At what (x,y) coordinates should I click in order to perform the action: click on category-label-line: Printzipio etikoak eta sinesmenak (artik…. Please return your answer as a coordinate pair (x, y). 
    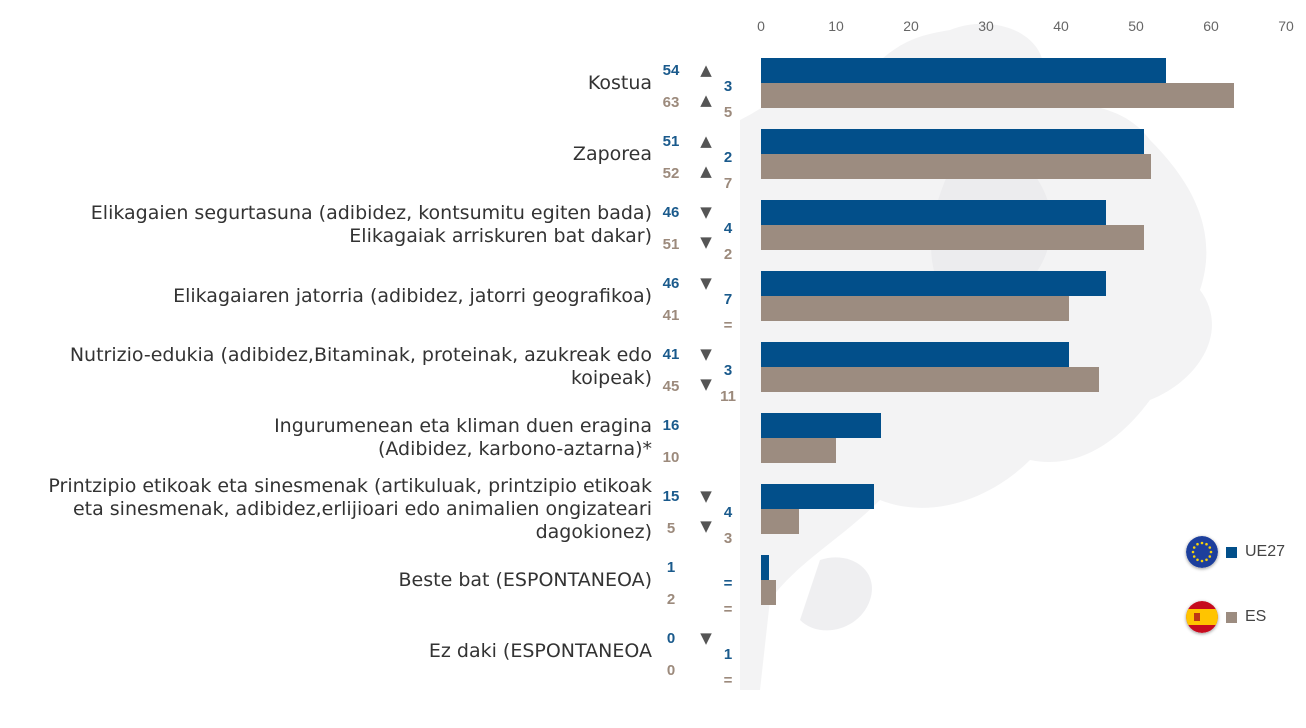
    Looking at the image, I should click on (350, 485).